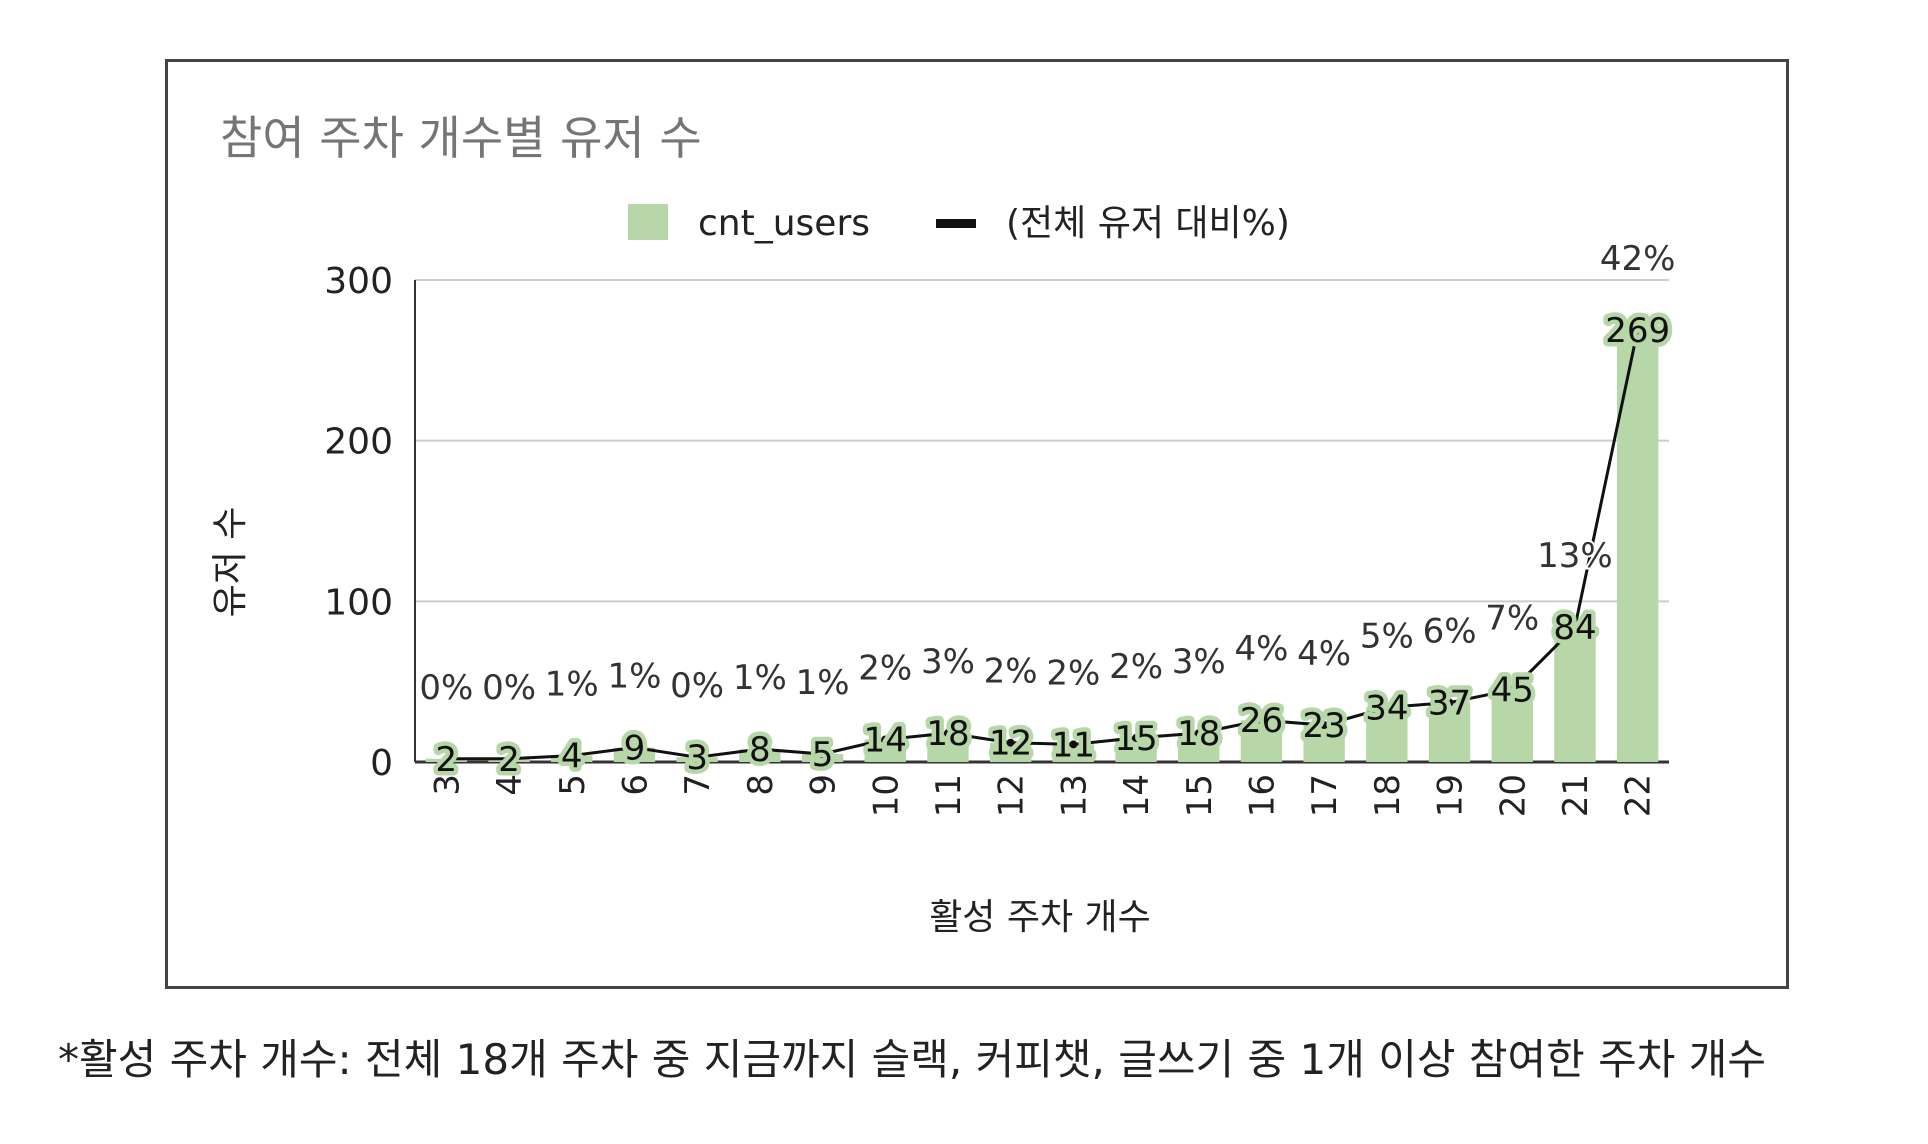  I want to click on percent-label: 13%, so click(1575, 556).